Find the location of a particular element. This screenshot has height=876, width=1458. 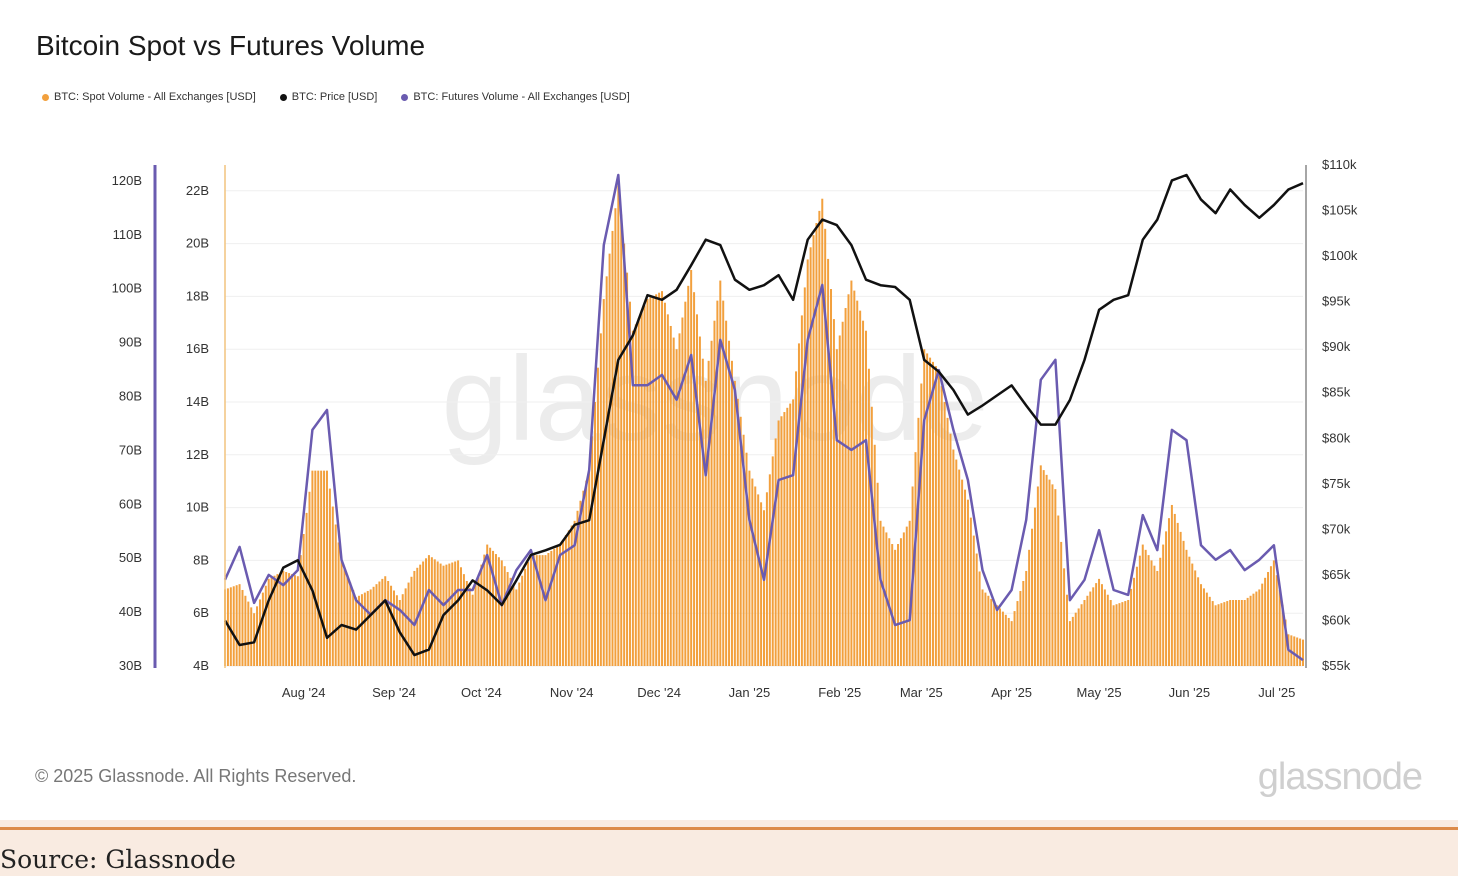

x-axis-tick-label: Nov '24 is located at coordinates (572, 692).